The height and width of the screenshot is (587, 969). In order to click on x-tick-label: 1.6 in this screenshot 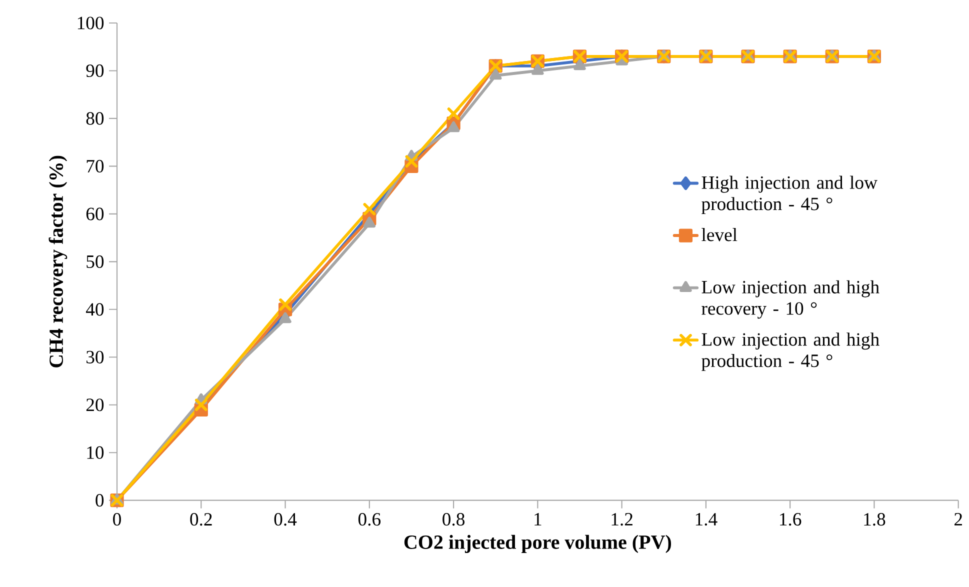, I will do `click(791, 519)`.